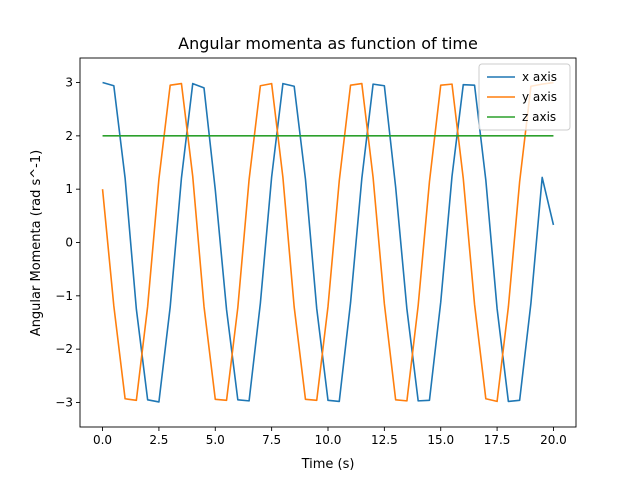 The width and height of the screenshot is (640, 480). What do you see at coordinates (328, 43) in the screenshot?
I see `chart-title: Angular momenta as function of time` at bounding box center [328, 43].